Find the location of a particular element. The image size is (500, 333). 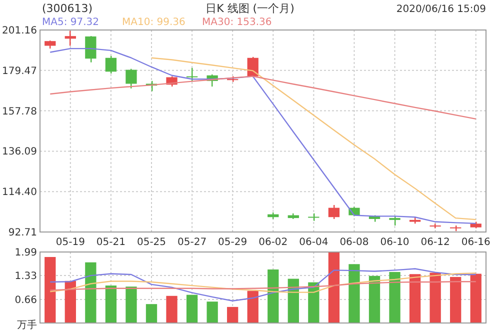

x-tick-label: 05-19 is located at coordinates (70, 242).